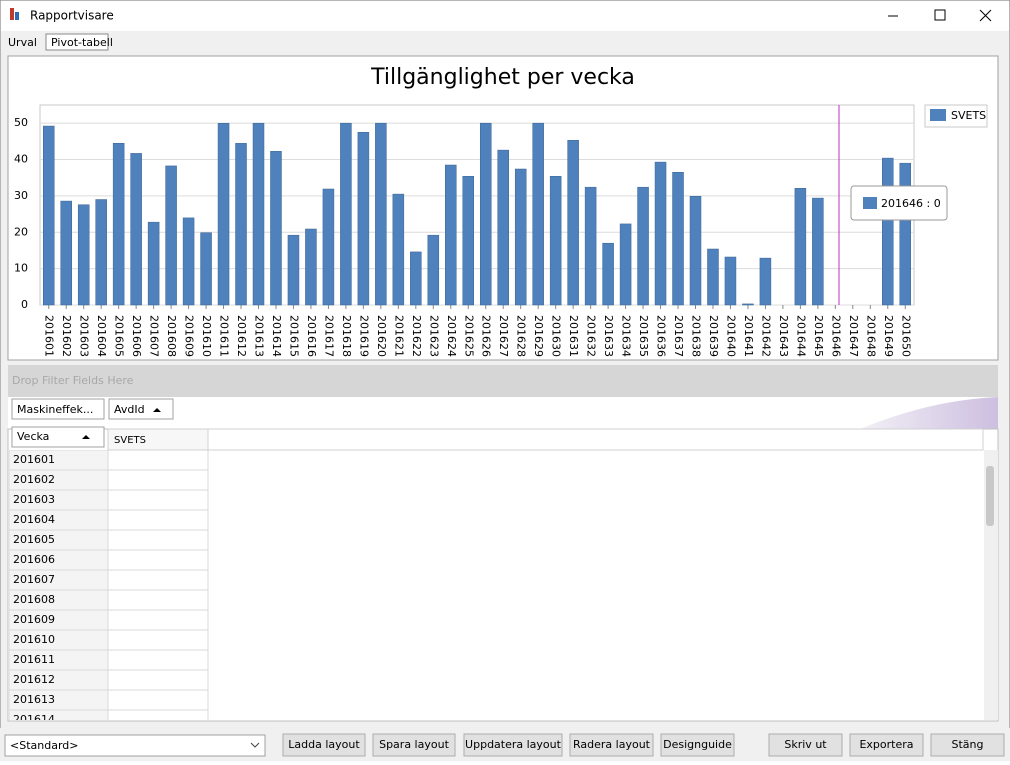 The width and height of the screenshot is (1010, 765). Describe the element at coordinates (34, 679) in the screenshot. I see `row-label: 201612` at that location.